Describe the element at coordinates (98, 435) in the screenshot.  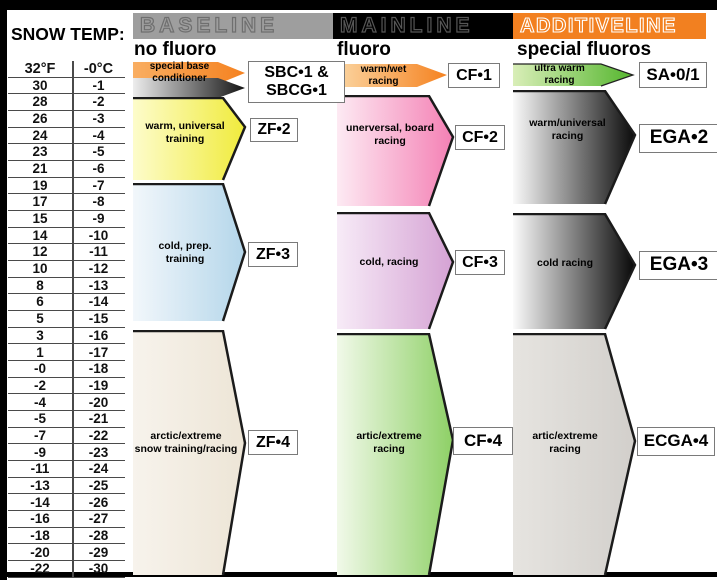
I see `temp-c-value: -22` at that location.